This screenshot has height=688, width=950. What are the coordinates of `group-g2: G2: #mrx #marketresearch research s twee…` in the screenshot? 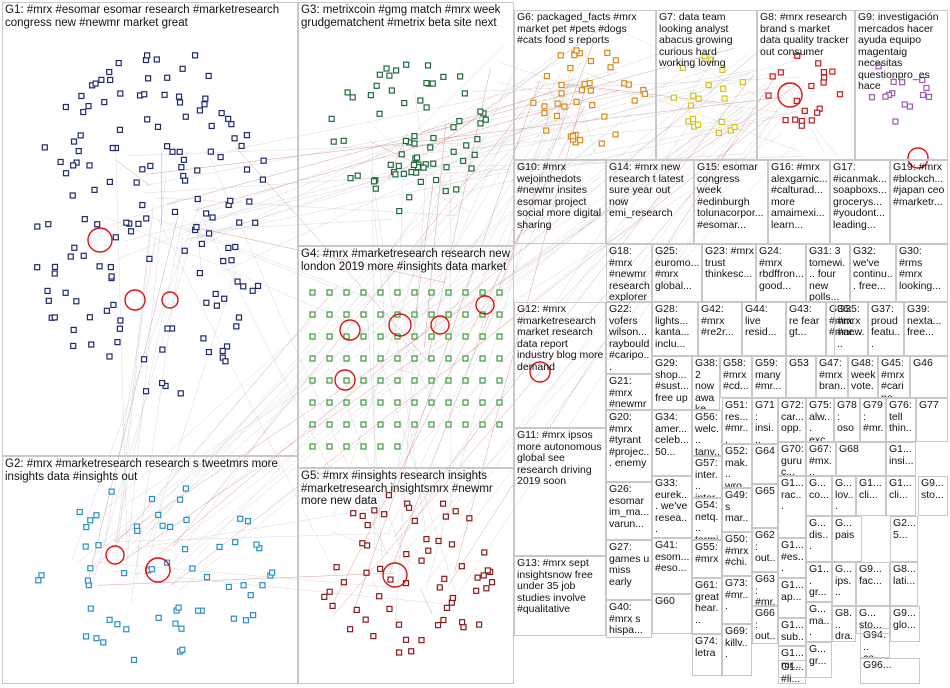 It's located at (150, 570).